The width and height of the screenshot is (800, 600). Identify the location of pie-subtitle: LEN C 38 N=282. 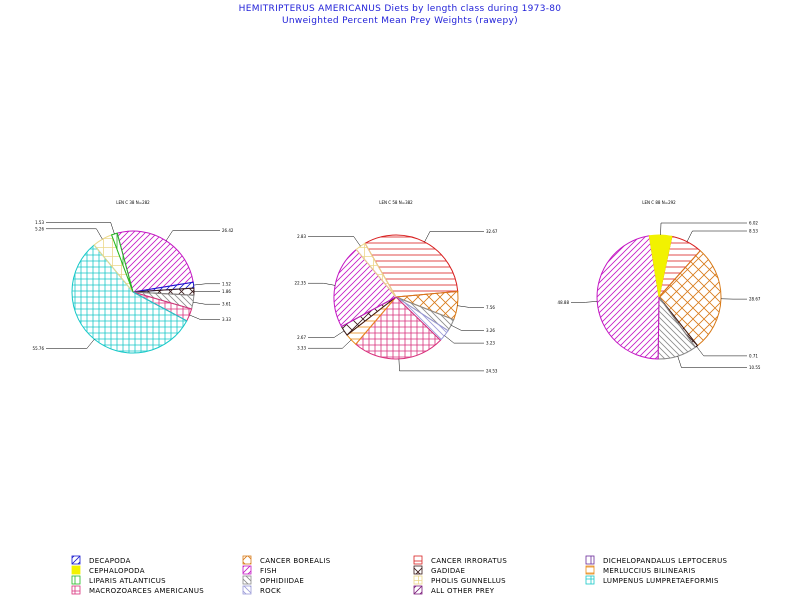
(133, 202).